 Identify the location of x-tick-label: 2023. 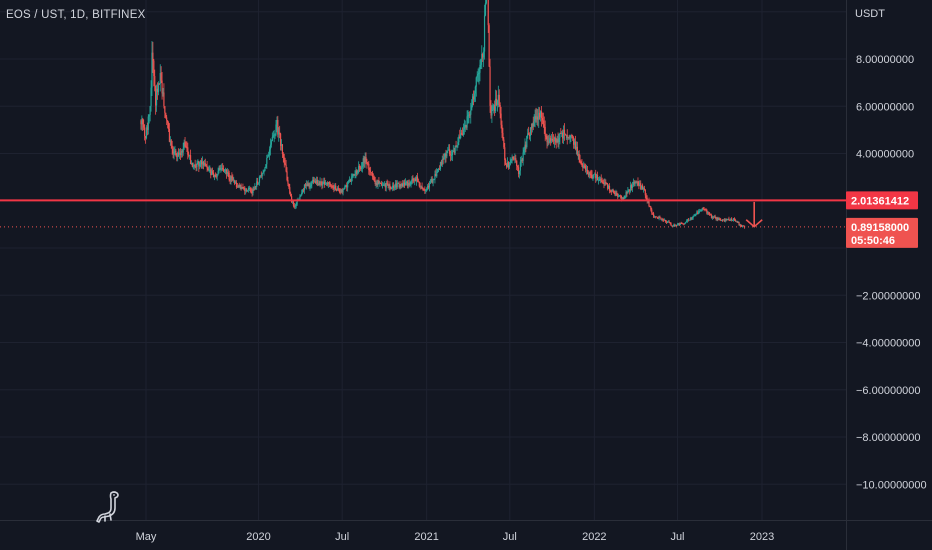
(762, 537).